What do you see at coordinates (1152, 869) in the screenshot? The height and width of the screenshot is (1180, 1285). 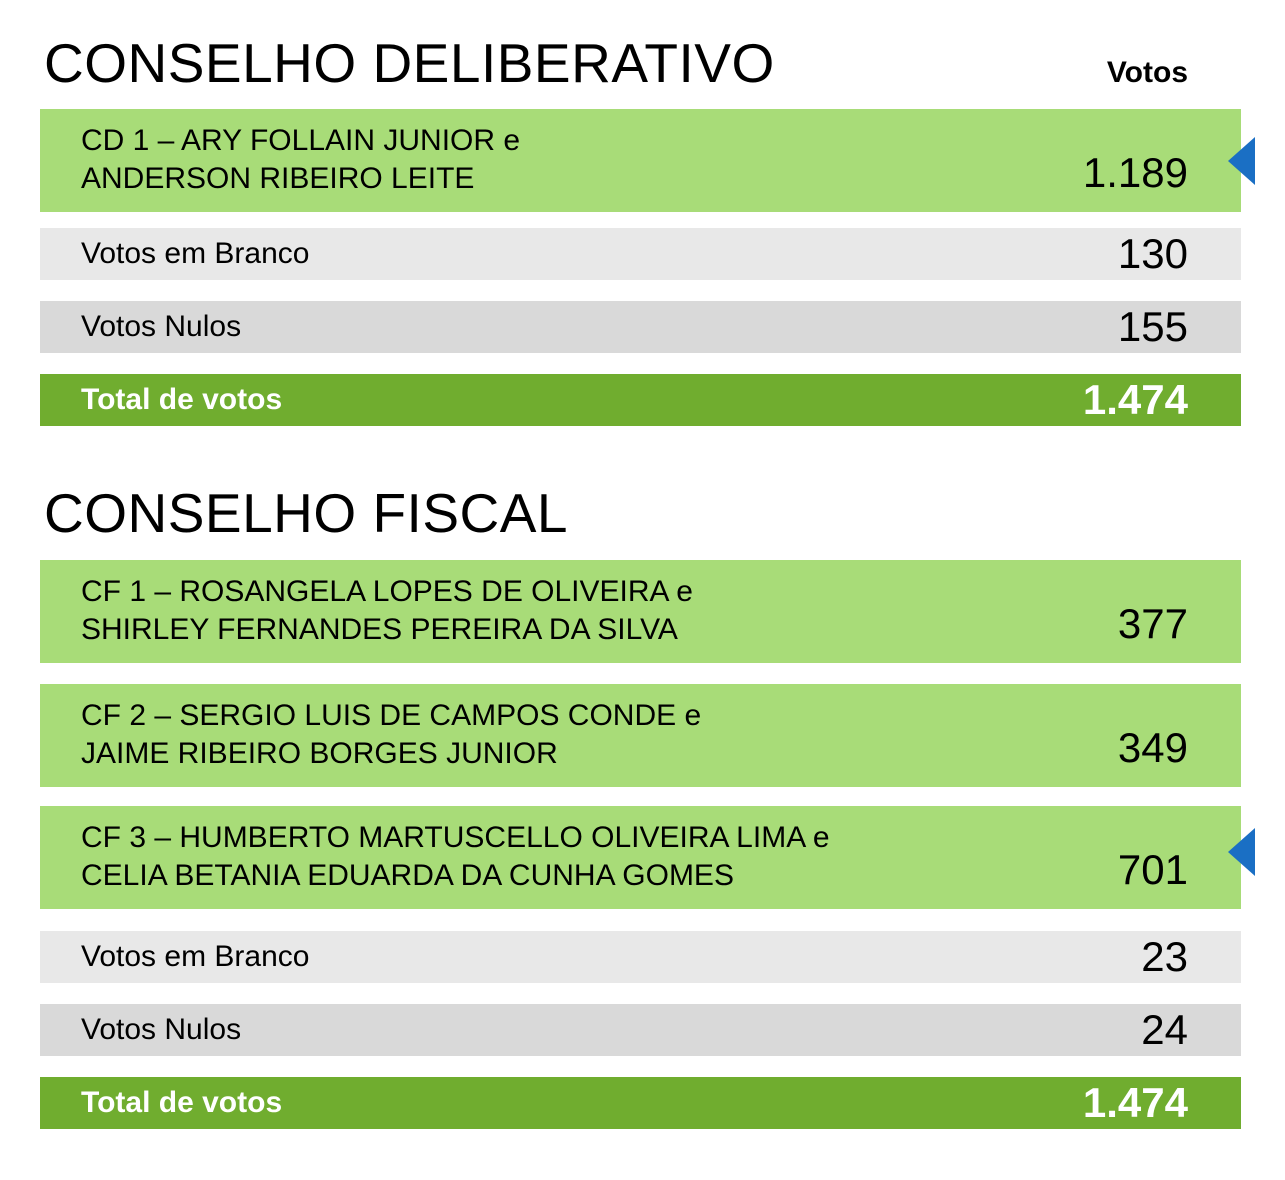 I see `candidate-votes: 701` at bounding box center [1152, 869].